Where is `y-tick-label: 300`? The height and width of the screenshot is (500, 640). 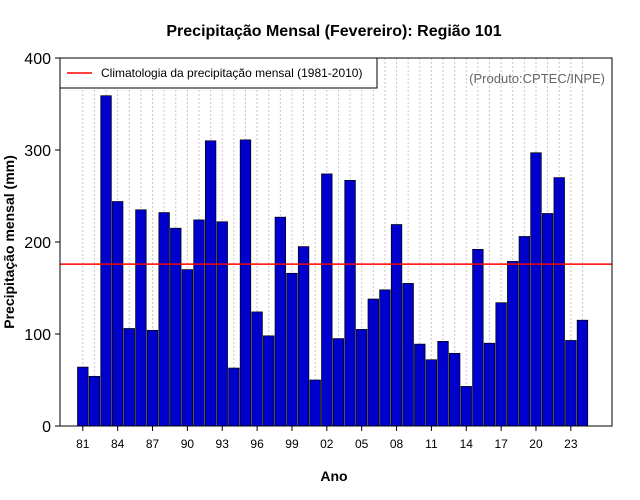 y-tick-label: 300 is located at coordinates (37, 151).